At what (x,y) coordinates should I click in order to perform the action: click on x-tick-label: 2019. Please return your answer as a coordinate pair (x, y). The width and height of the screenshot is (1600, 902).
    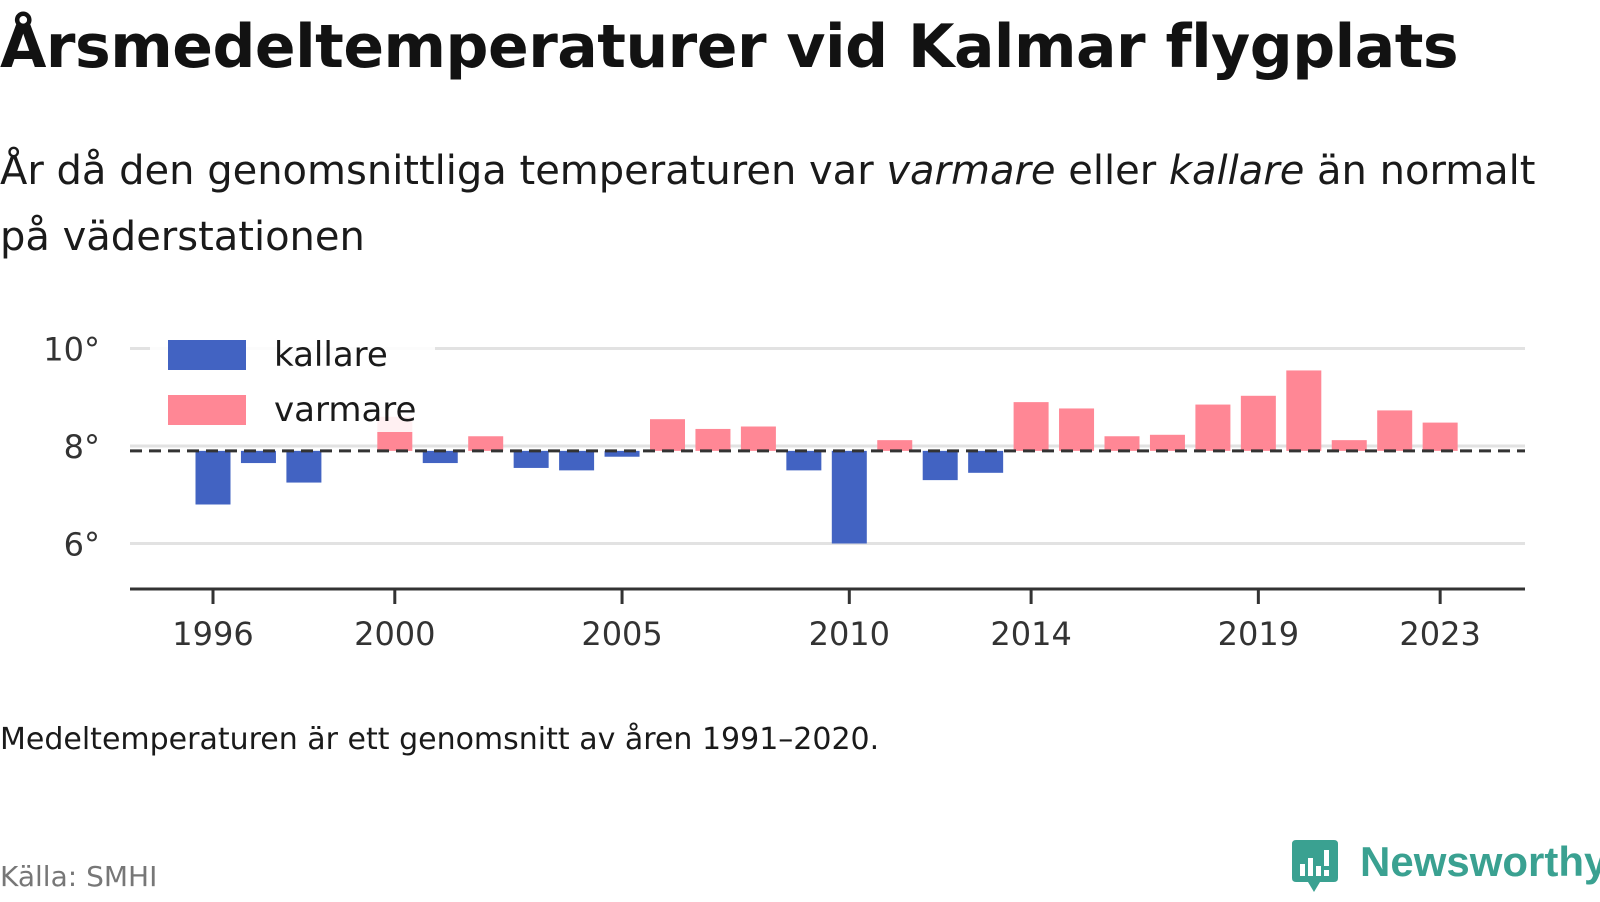
    Looking at the image, I should click on (1258, 634).